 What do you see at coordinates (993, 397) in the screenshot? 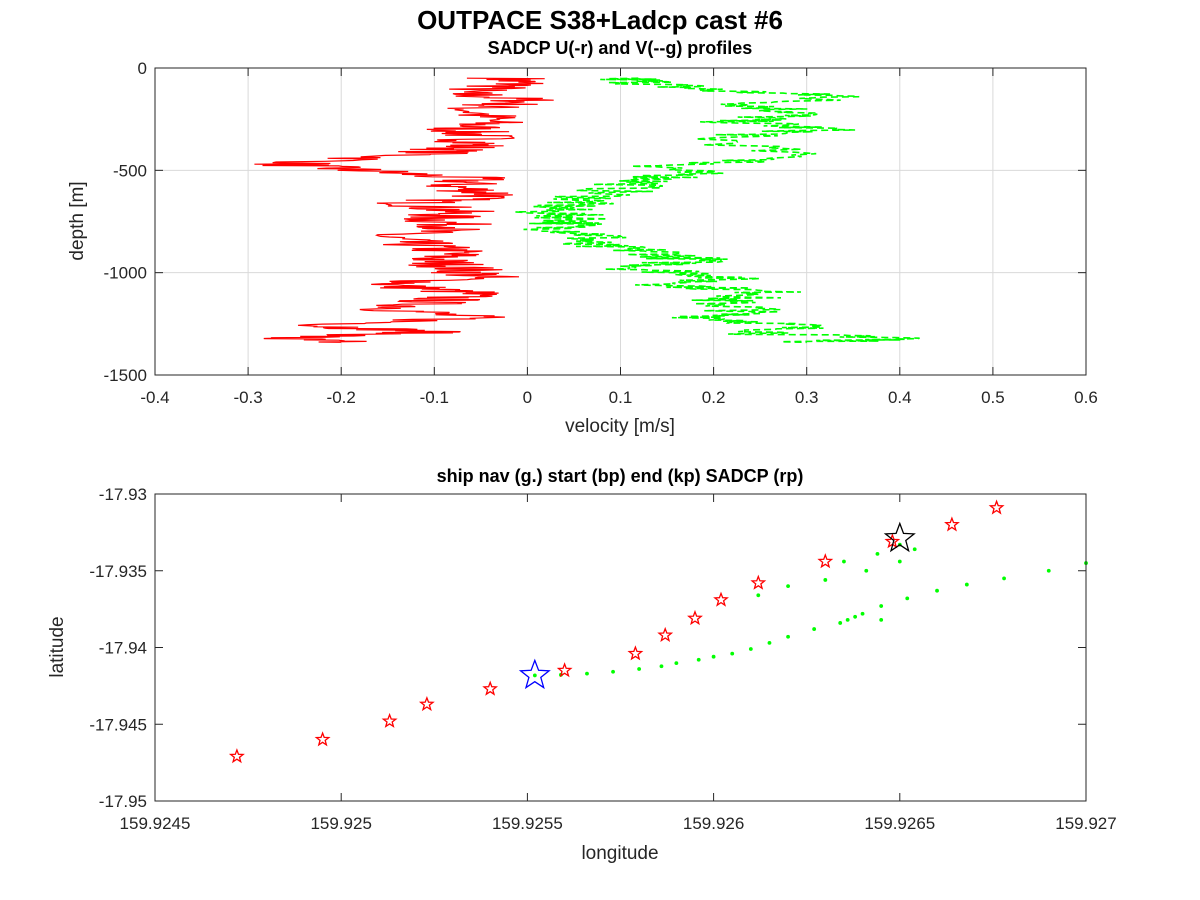
I see `x-tick-label: 0.5` at bounding box center [993, 397].